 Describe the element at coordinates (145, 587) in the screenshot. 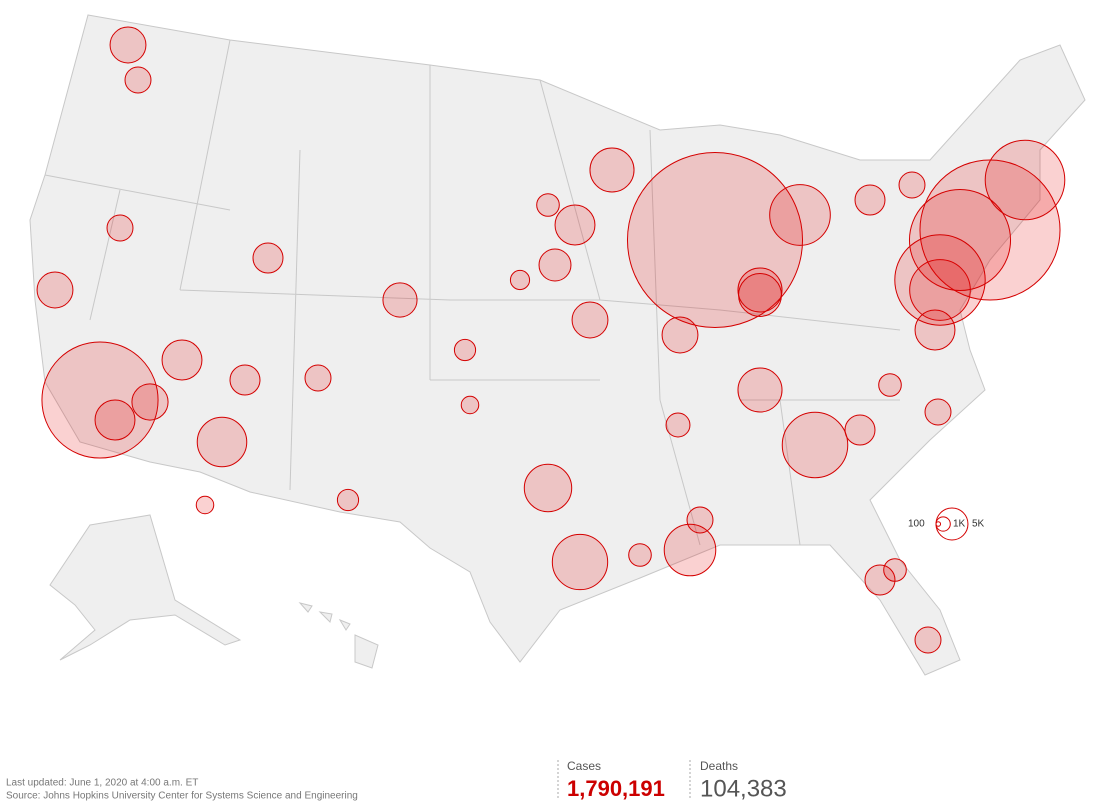

I see `alaska` at that location.